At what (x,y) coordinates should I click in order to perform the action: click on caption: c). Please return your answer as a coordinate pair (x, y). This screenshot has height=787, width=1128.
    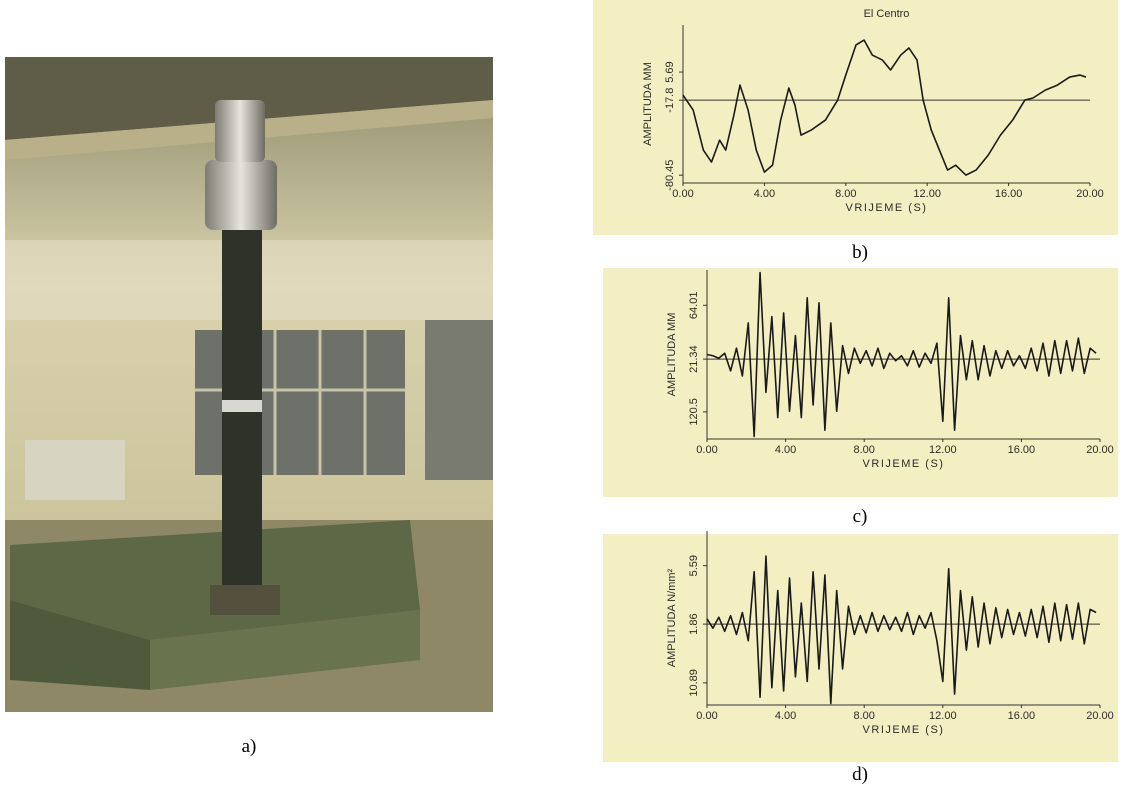
    Looking at the image, I should click on (860, 516).